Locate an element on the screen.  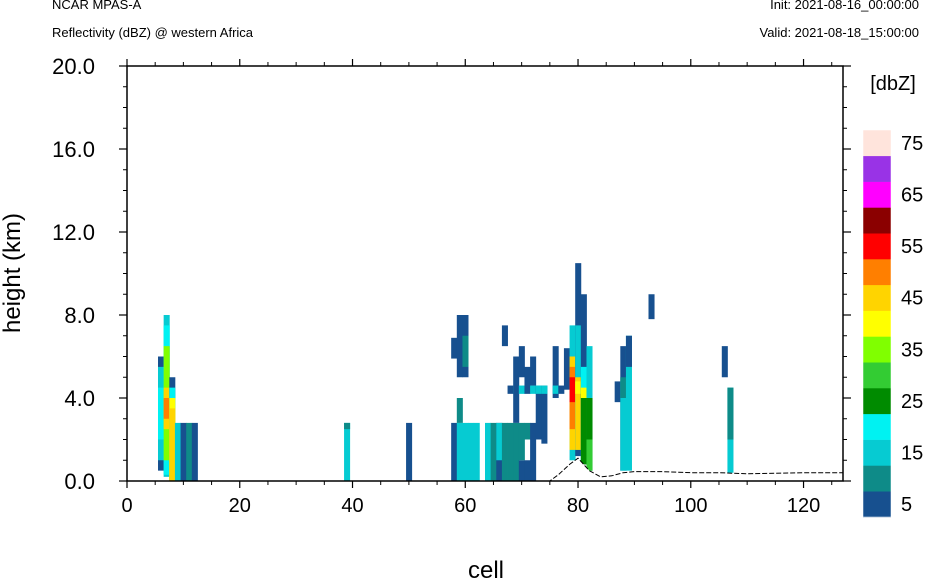
colorbar-tick-label: 5 is located at coordinates (906, 505).